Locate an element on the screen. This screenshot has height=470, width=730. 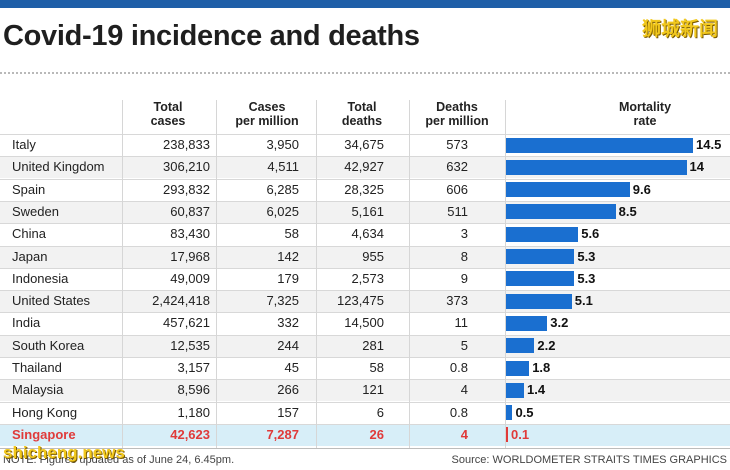
header-total-deaths-line1: Total is located at coordinates (362, 107).